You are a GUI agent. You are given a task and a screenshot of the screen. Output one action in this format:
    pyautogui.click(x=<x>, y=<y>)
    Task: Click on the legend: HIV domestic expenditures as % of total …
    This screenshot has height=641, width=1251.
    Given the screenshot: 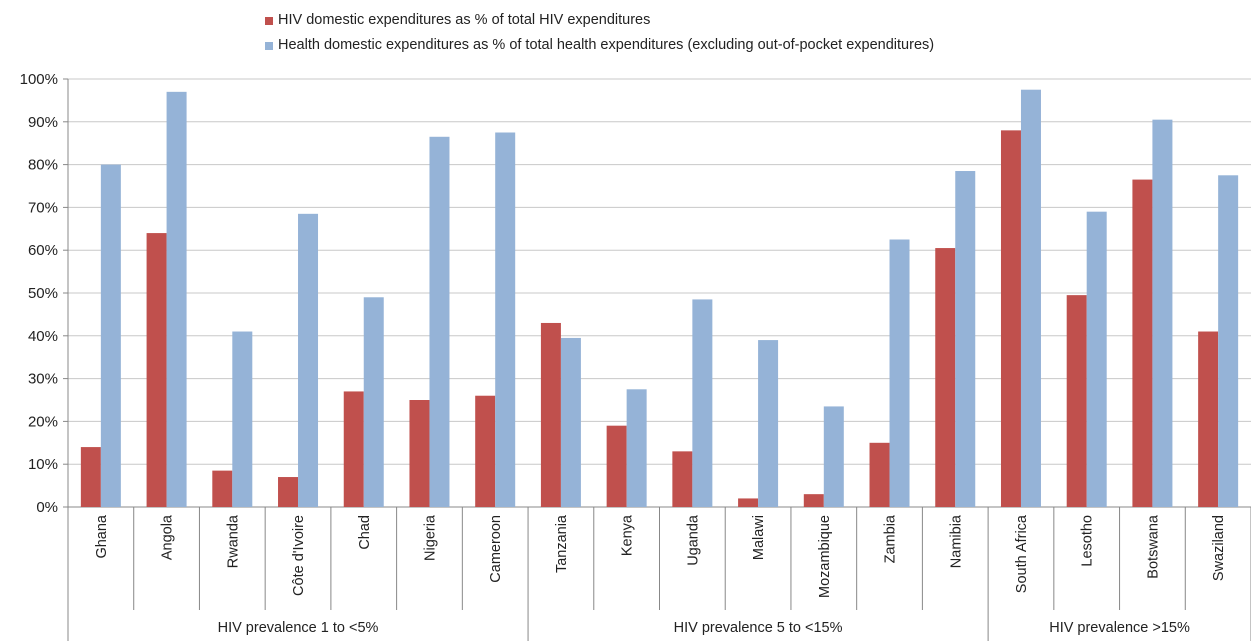 What is the action you would take?
    pyautogui.click(x=599, y=33)
    